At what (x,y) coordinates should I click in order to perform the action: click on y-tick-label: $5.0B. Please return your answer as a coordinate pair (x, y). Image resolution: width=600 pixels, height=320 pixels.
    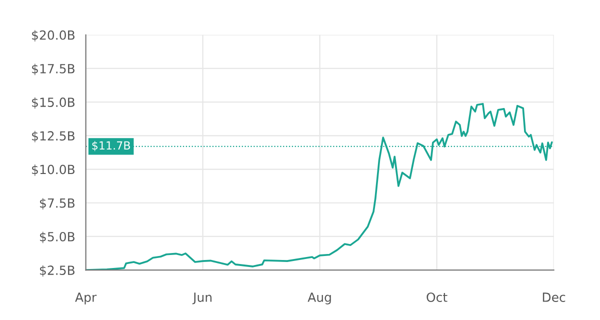
    Looking at the image, I should click on (57, 238).